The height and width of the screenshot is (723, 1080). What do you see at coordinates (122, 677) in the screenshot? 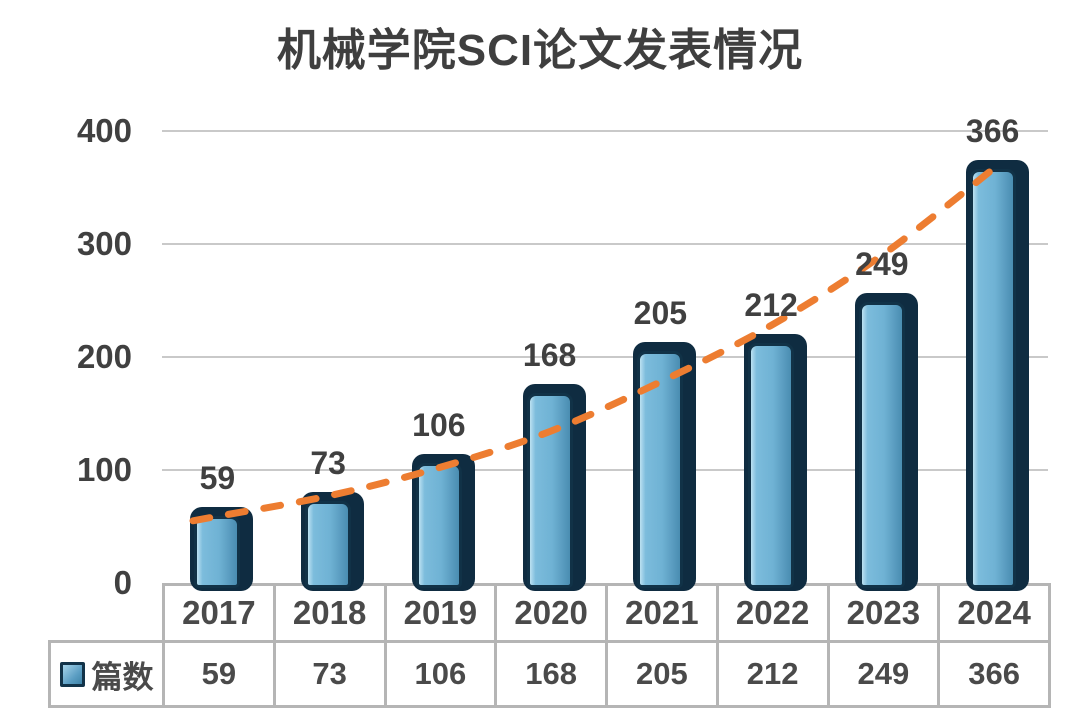
I see `legend-series-label: 篇数` at bounding box center [122, 677].